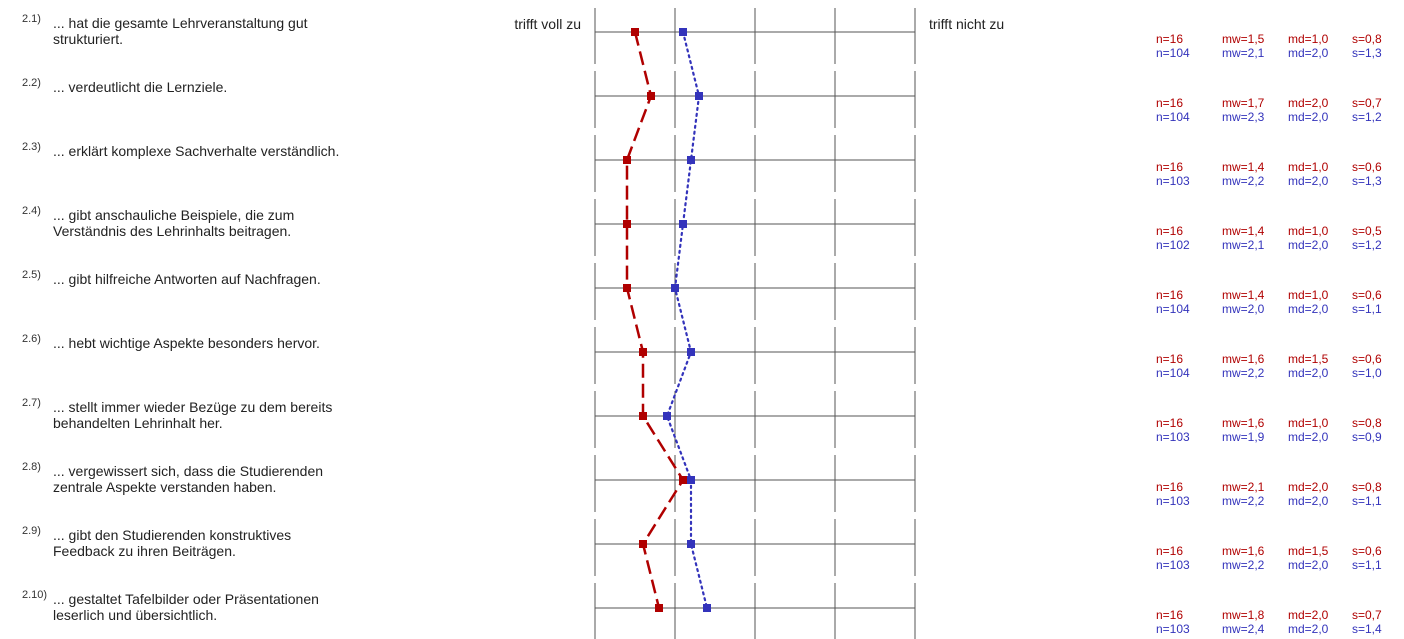  Describe the element at coordinates (31, 339) in the screenshot. I see `item-number: 2.6)` at that location.